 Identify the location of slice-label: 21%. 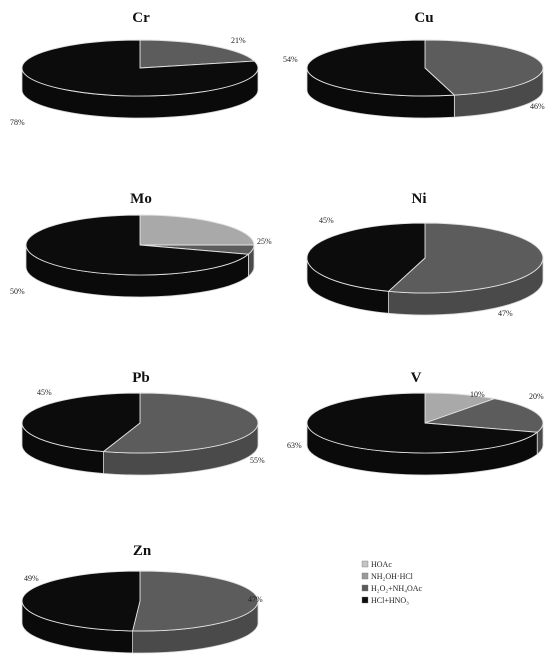
(238, 40).